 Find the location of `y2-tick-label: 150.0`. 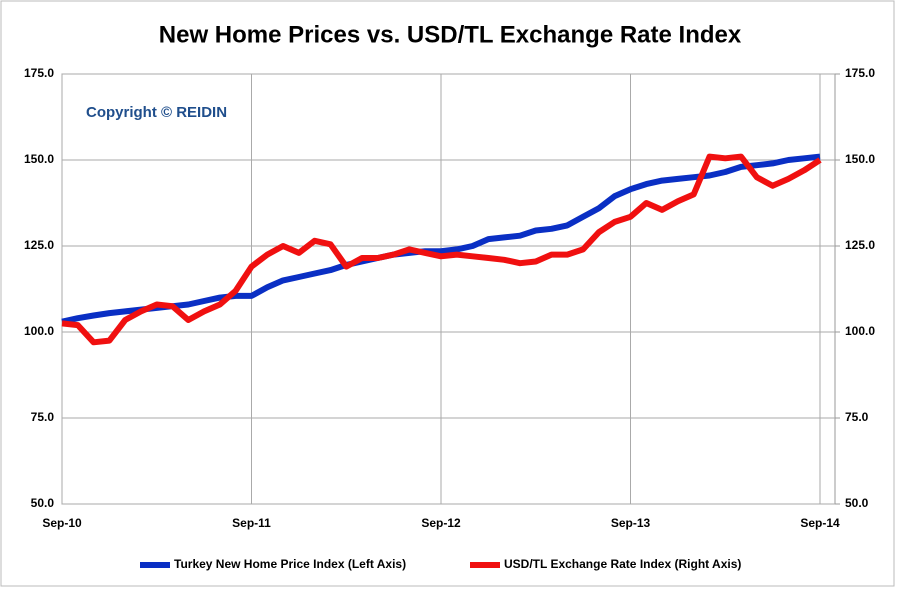

y2-tick-label: 150.0 is located at coordinates (860, 159).